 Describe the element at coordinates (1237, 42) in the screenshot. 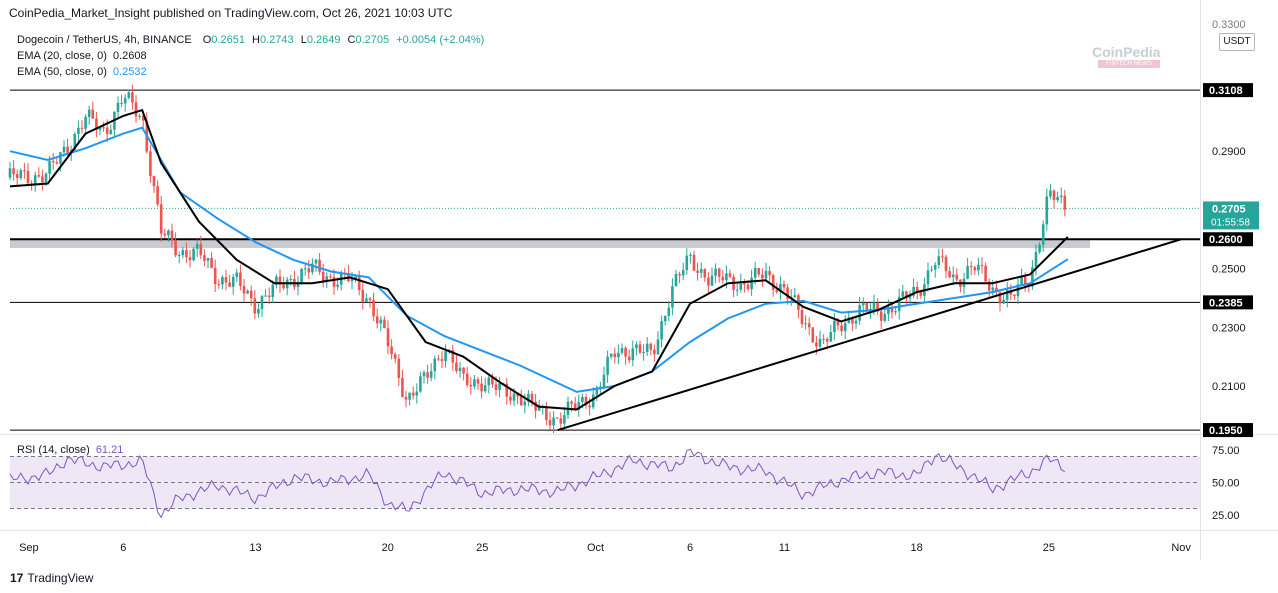

I see `currency-button: USDT` at that location.